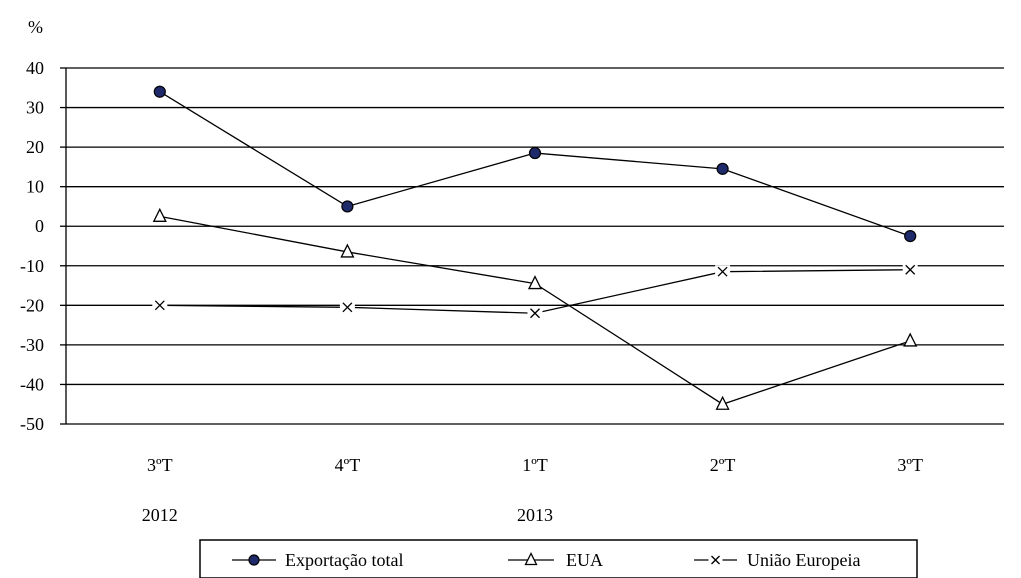  I want to click on legend-item: Exportação total, so click(317, 560).